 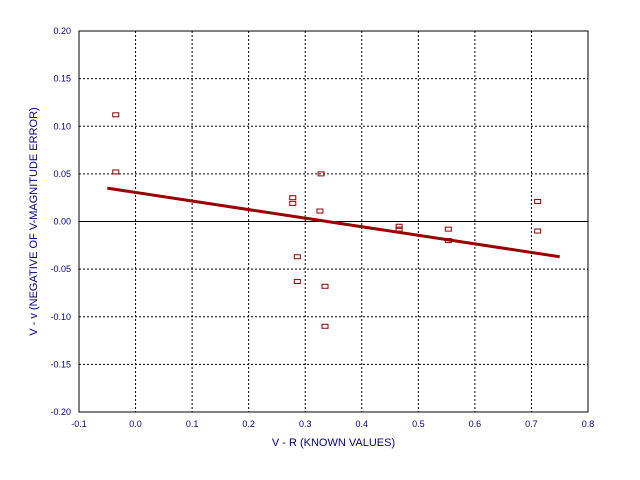 I want to click on y-tick-label: -0.20, so click(x=60, y=412).